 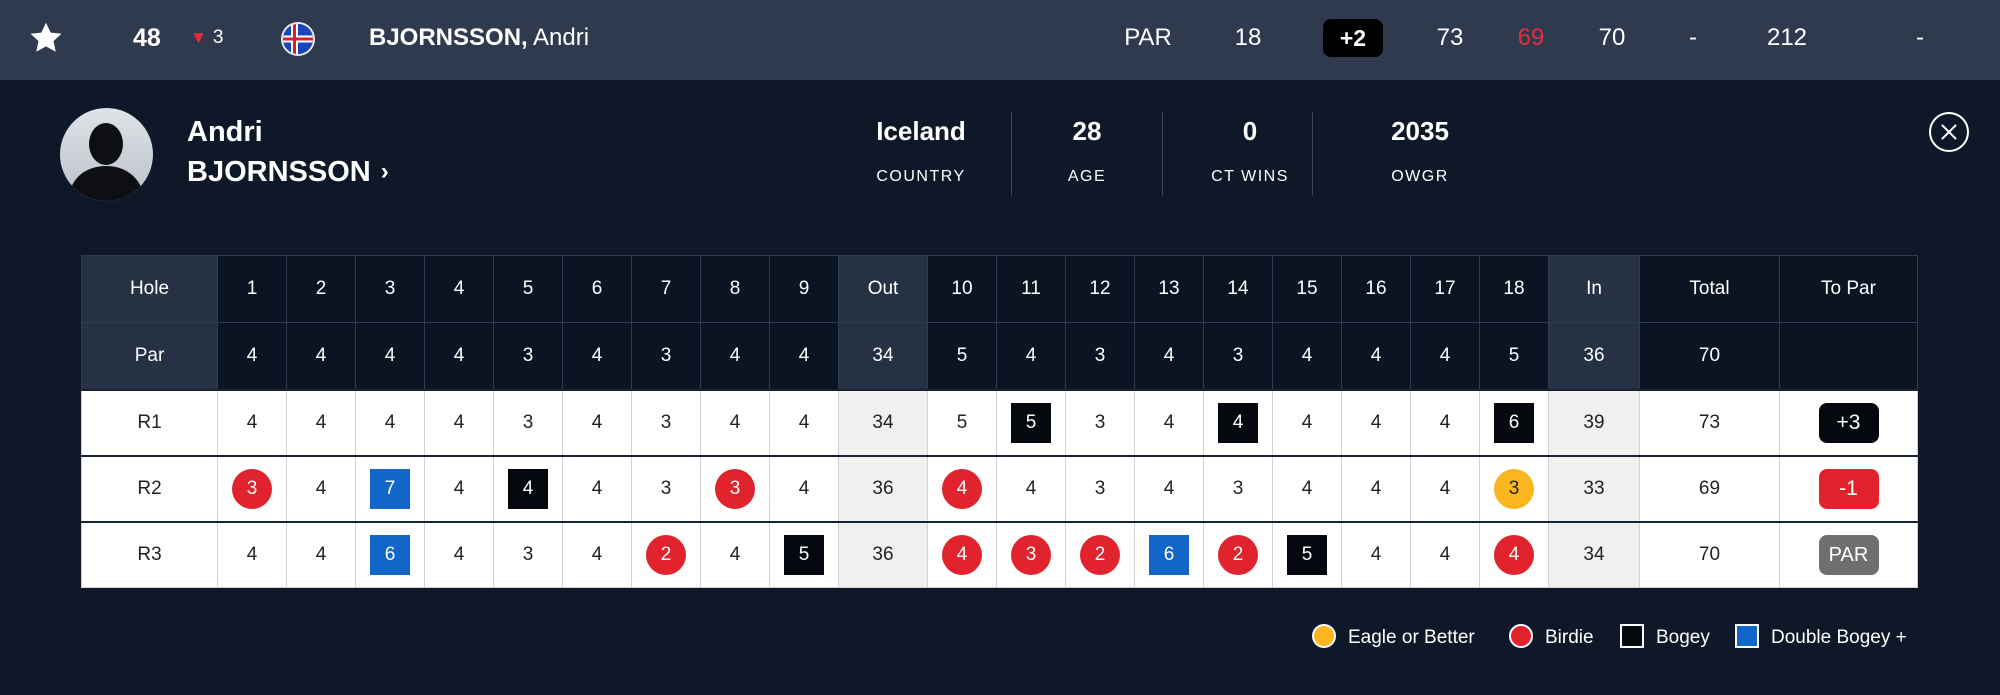 I want to click on player-name: BJORNSSON, Andri, so click(x=479, y=38).